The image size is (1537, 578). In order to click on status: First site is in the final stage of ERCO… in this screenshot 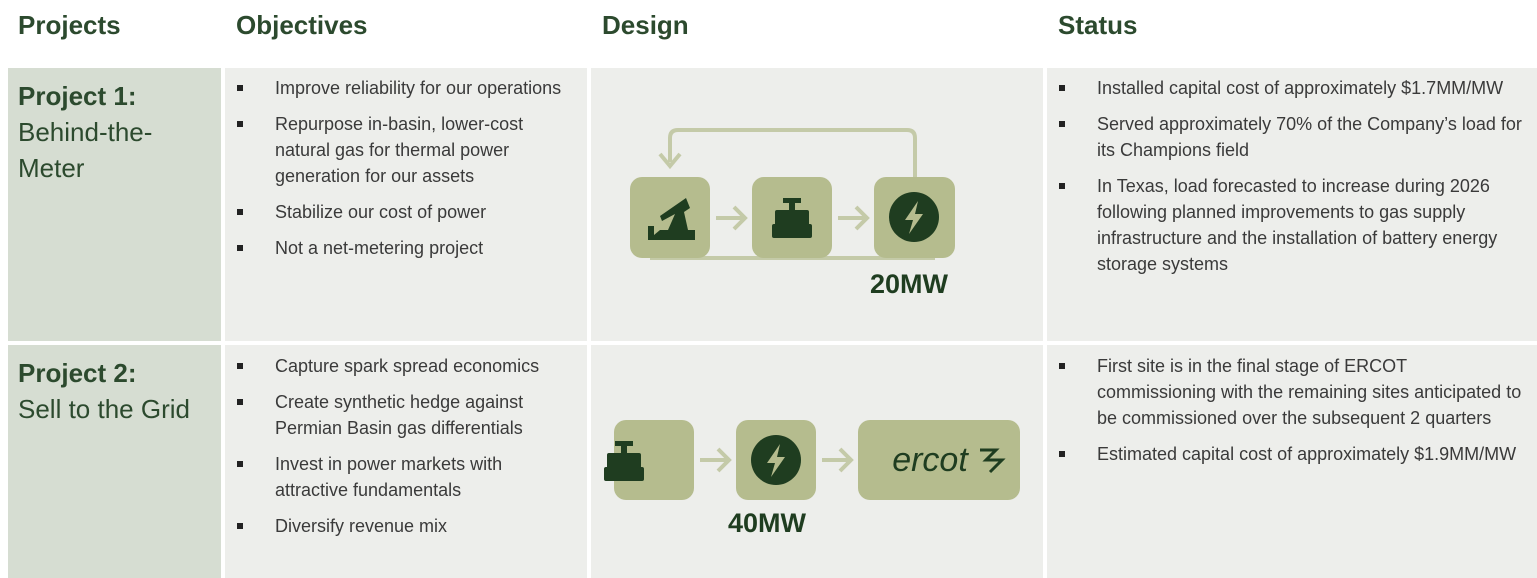, I will do `click(1287, 415)`.